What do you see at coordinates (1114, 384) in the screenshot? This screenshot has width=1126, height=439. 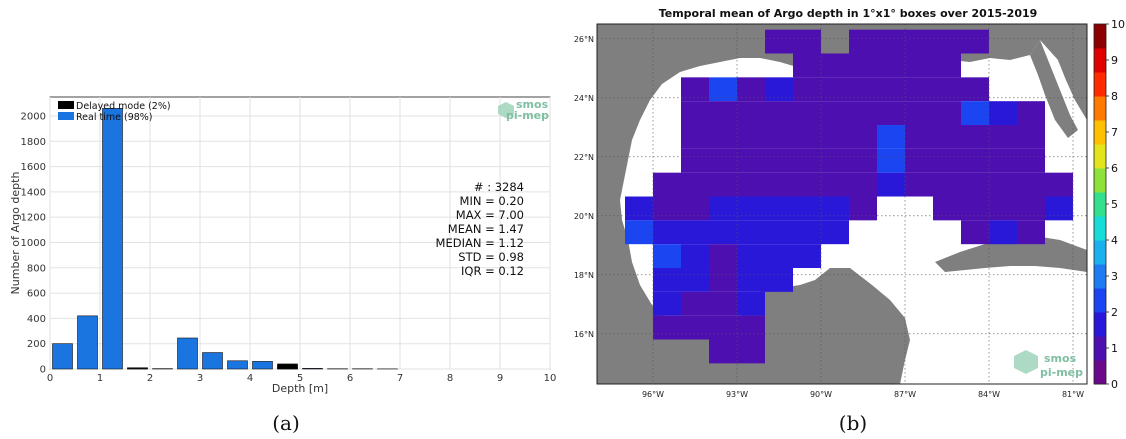 I see `colorbar-tick-label: 0` at bounding box center [1114, 384].